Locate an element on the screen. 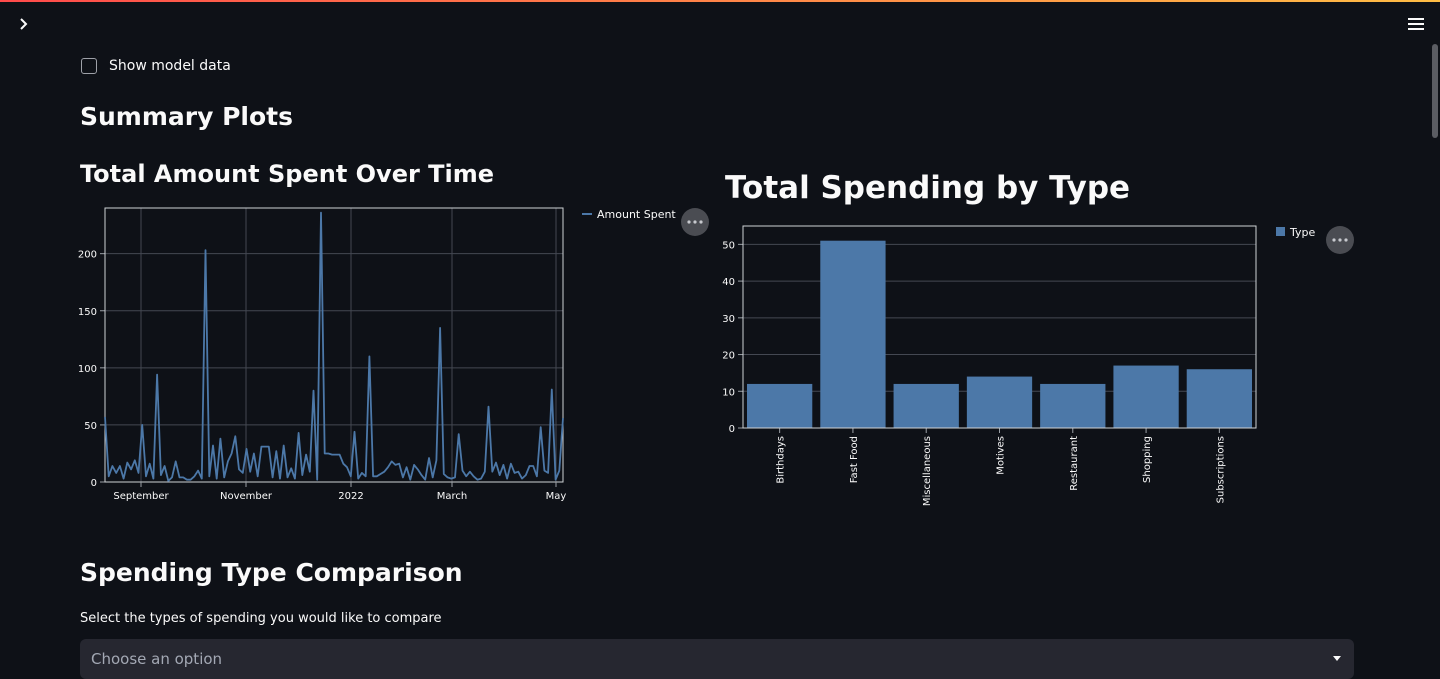 Image resolution: width=1440 pixels, height=679 pixels. line-chart-heading: Total Amount Spent Over Time is located at coordinates (287, 174).